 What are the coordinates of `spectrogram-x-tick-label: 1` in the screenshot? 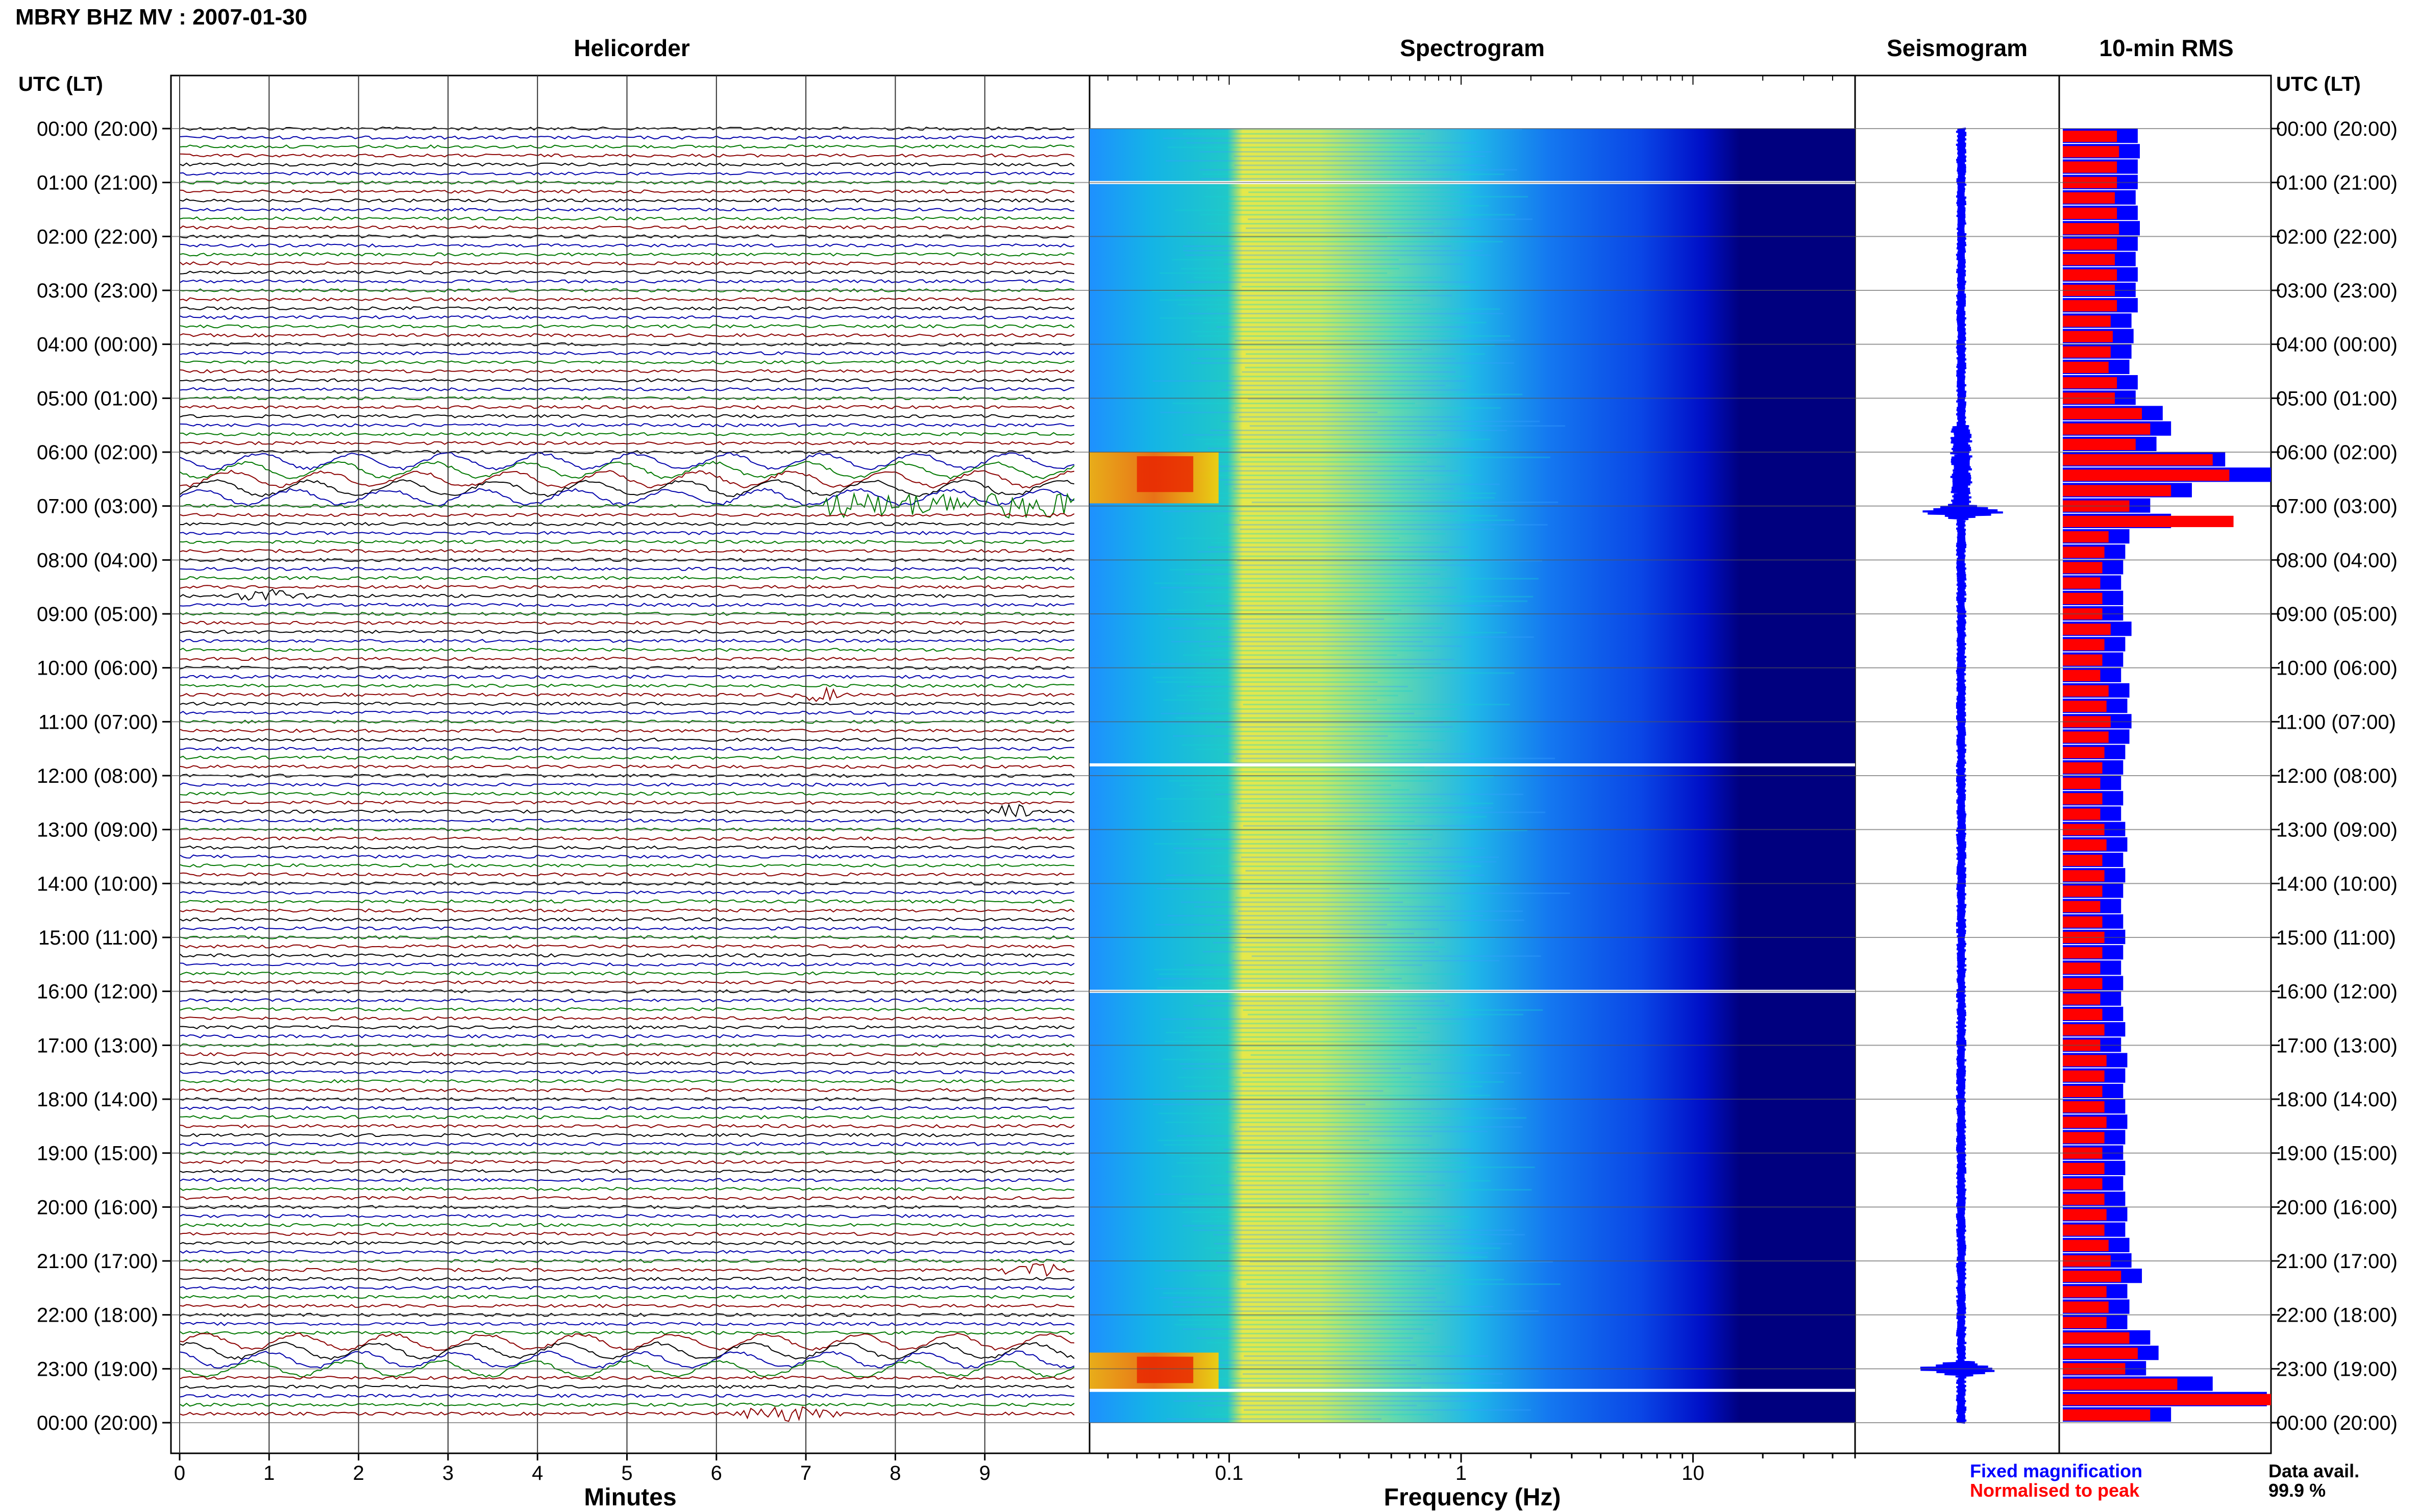 It's located at (1461, 1473).